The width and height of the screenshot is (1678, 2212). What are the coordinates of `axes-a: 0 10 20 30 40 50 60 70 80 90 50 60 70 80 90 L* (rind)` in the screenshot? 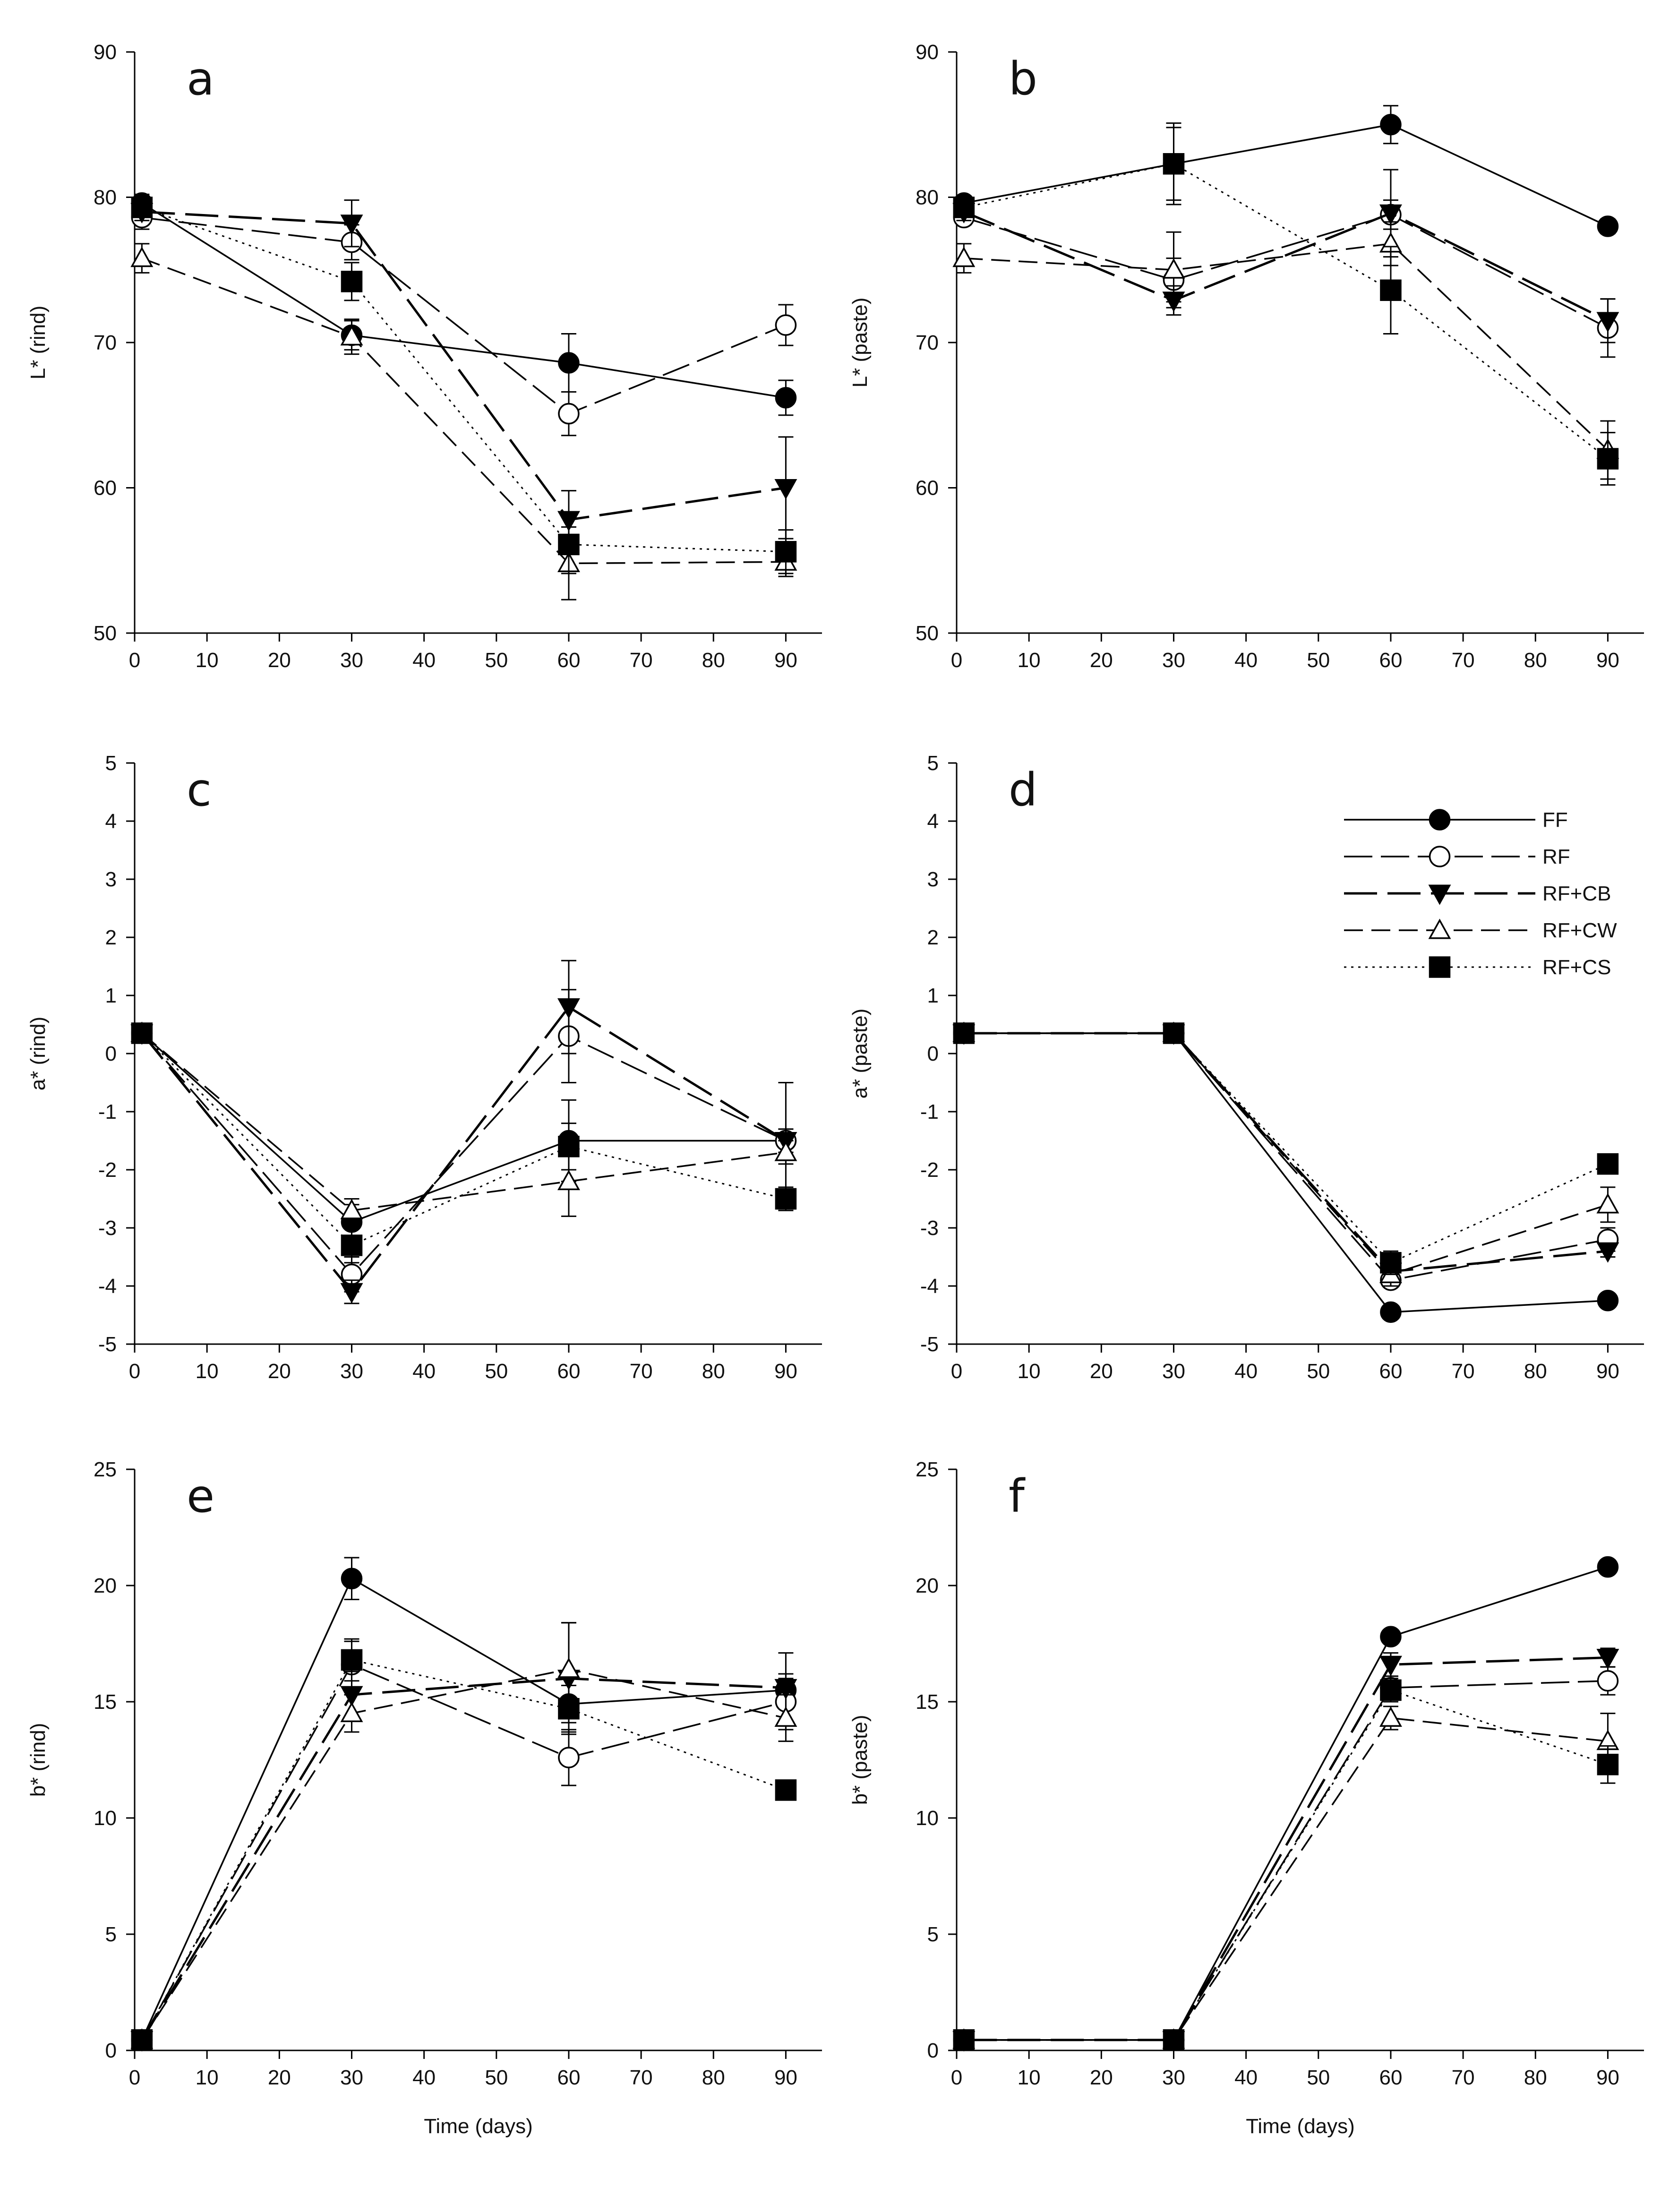 It's located at (424, 357).